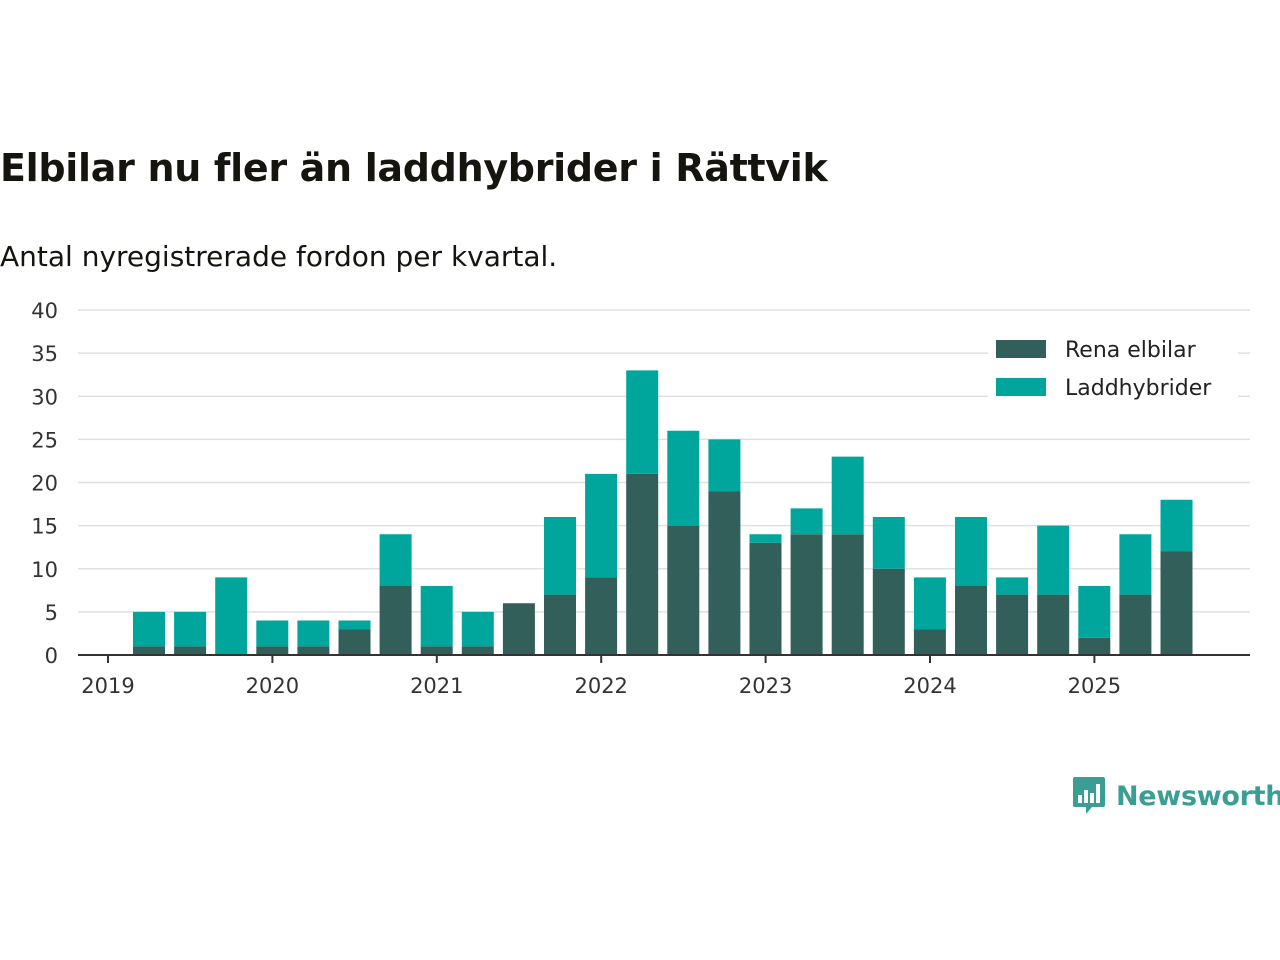 Image resolution: width=1280 pixels, height=960 pixels. Describe the element at coordinates (44, 570) in the screenshot. I see `y-tick-label: 10` at that location.